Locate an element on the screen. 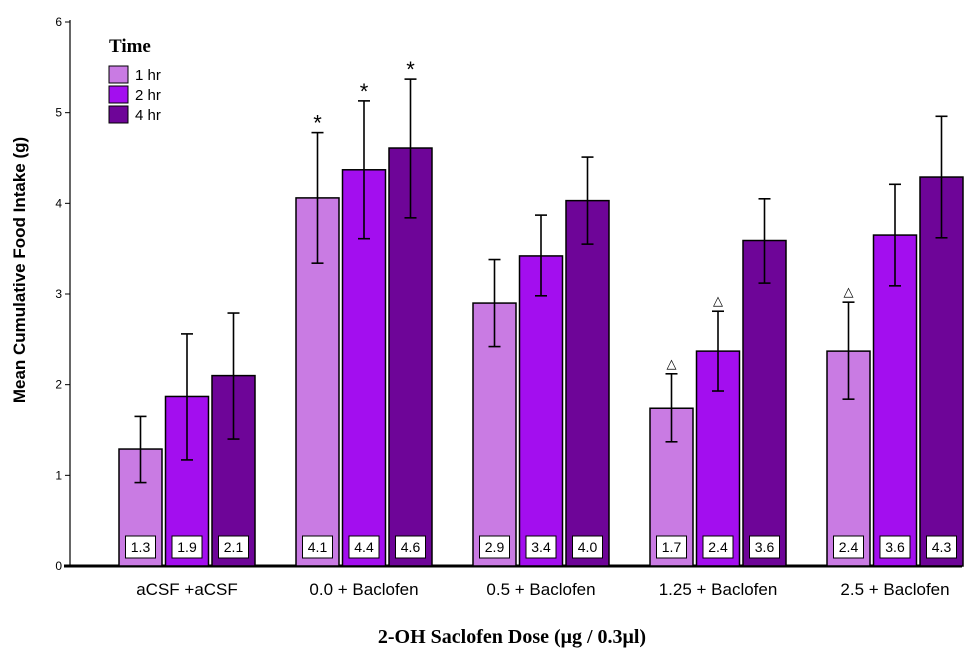  data-label: 3.4 is located at coordinates (541, 547).